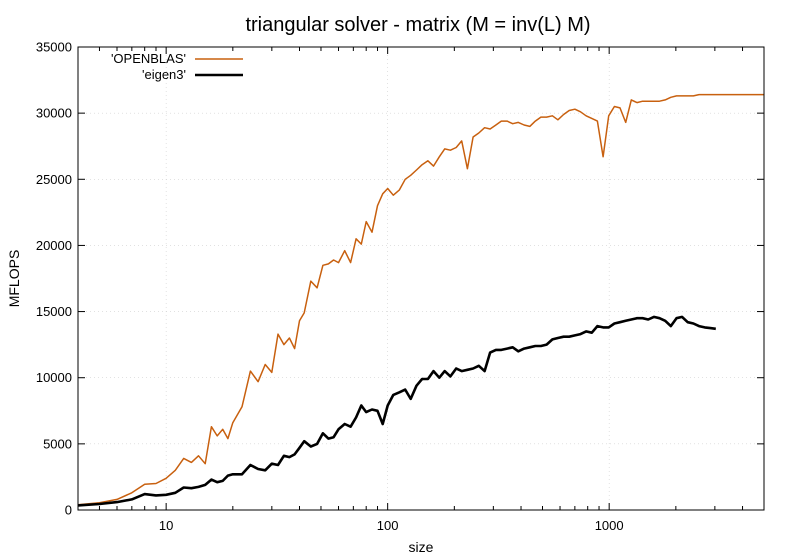 The width and height of the screenshot is (800, 560). What do you see at coordinates (388, 525) in the screenshot?
I see `x-tick-label: 100` at bounding box center [388, 525].